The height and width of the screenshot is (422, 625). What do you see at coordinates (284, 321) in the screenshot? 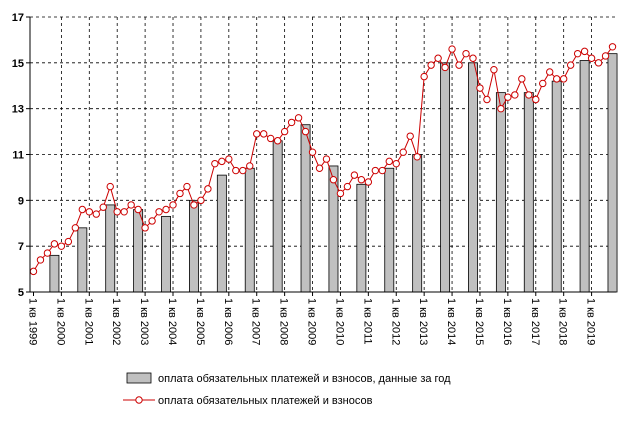
I see `x-tick-label: 1 кв 2008` at bounding box center [284, 321].